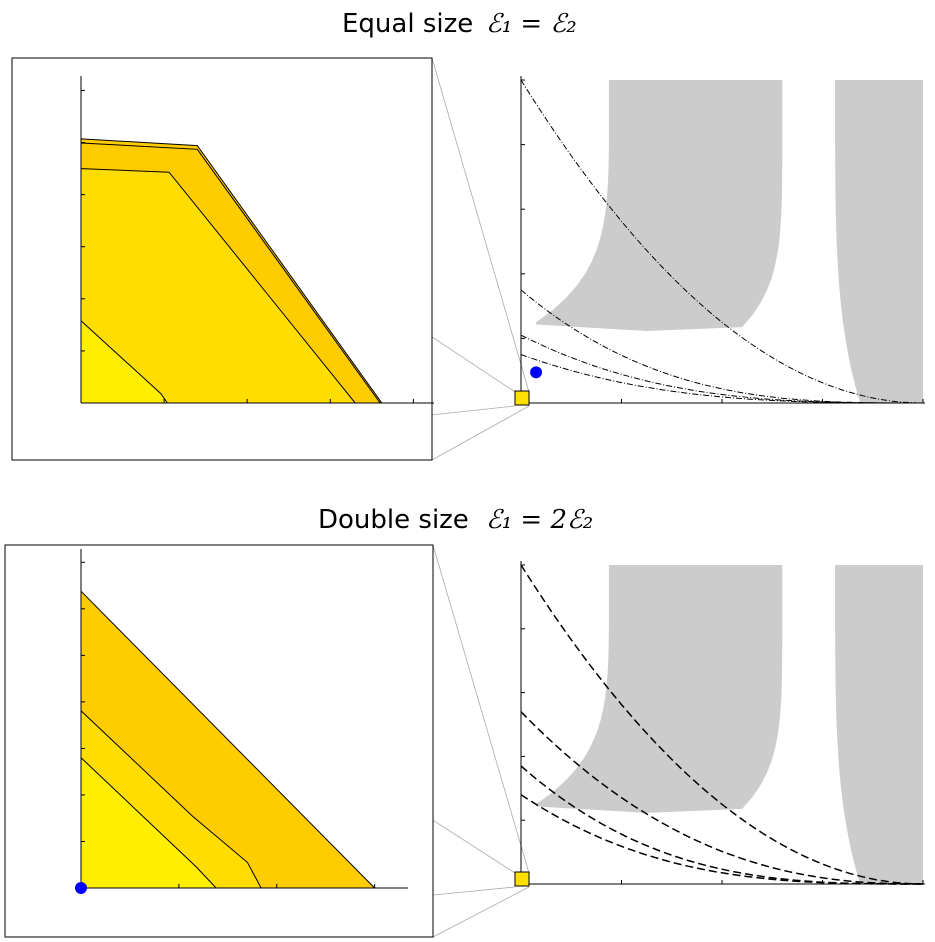  Describe the element at coordinates (531, 24) in the screenshot. I see `top-title-math: ℰ₁ = ℰ₂` at that location.